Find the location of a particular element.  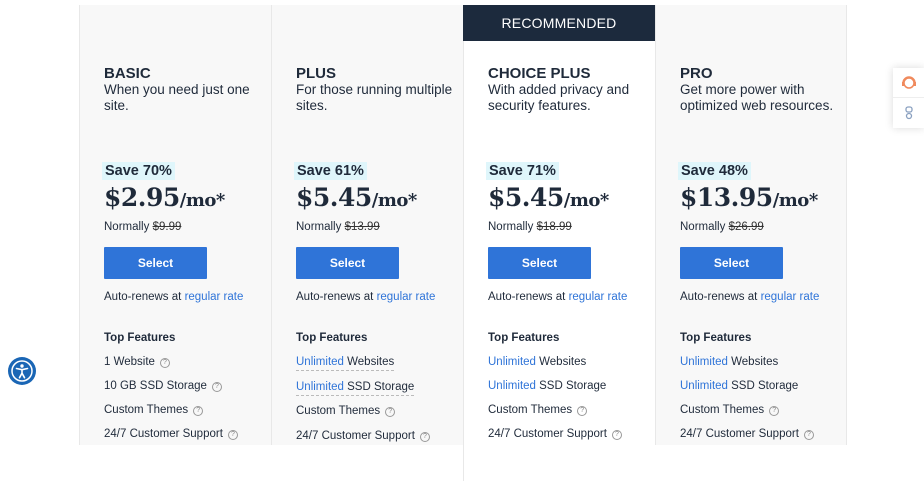

price-amount: $13.95 is located at coordinates (726, 197).